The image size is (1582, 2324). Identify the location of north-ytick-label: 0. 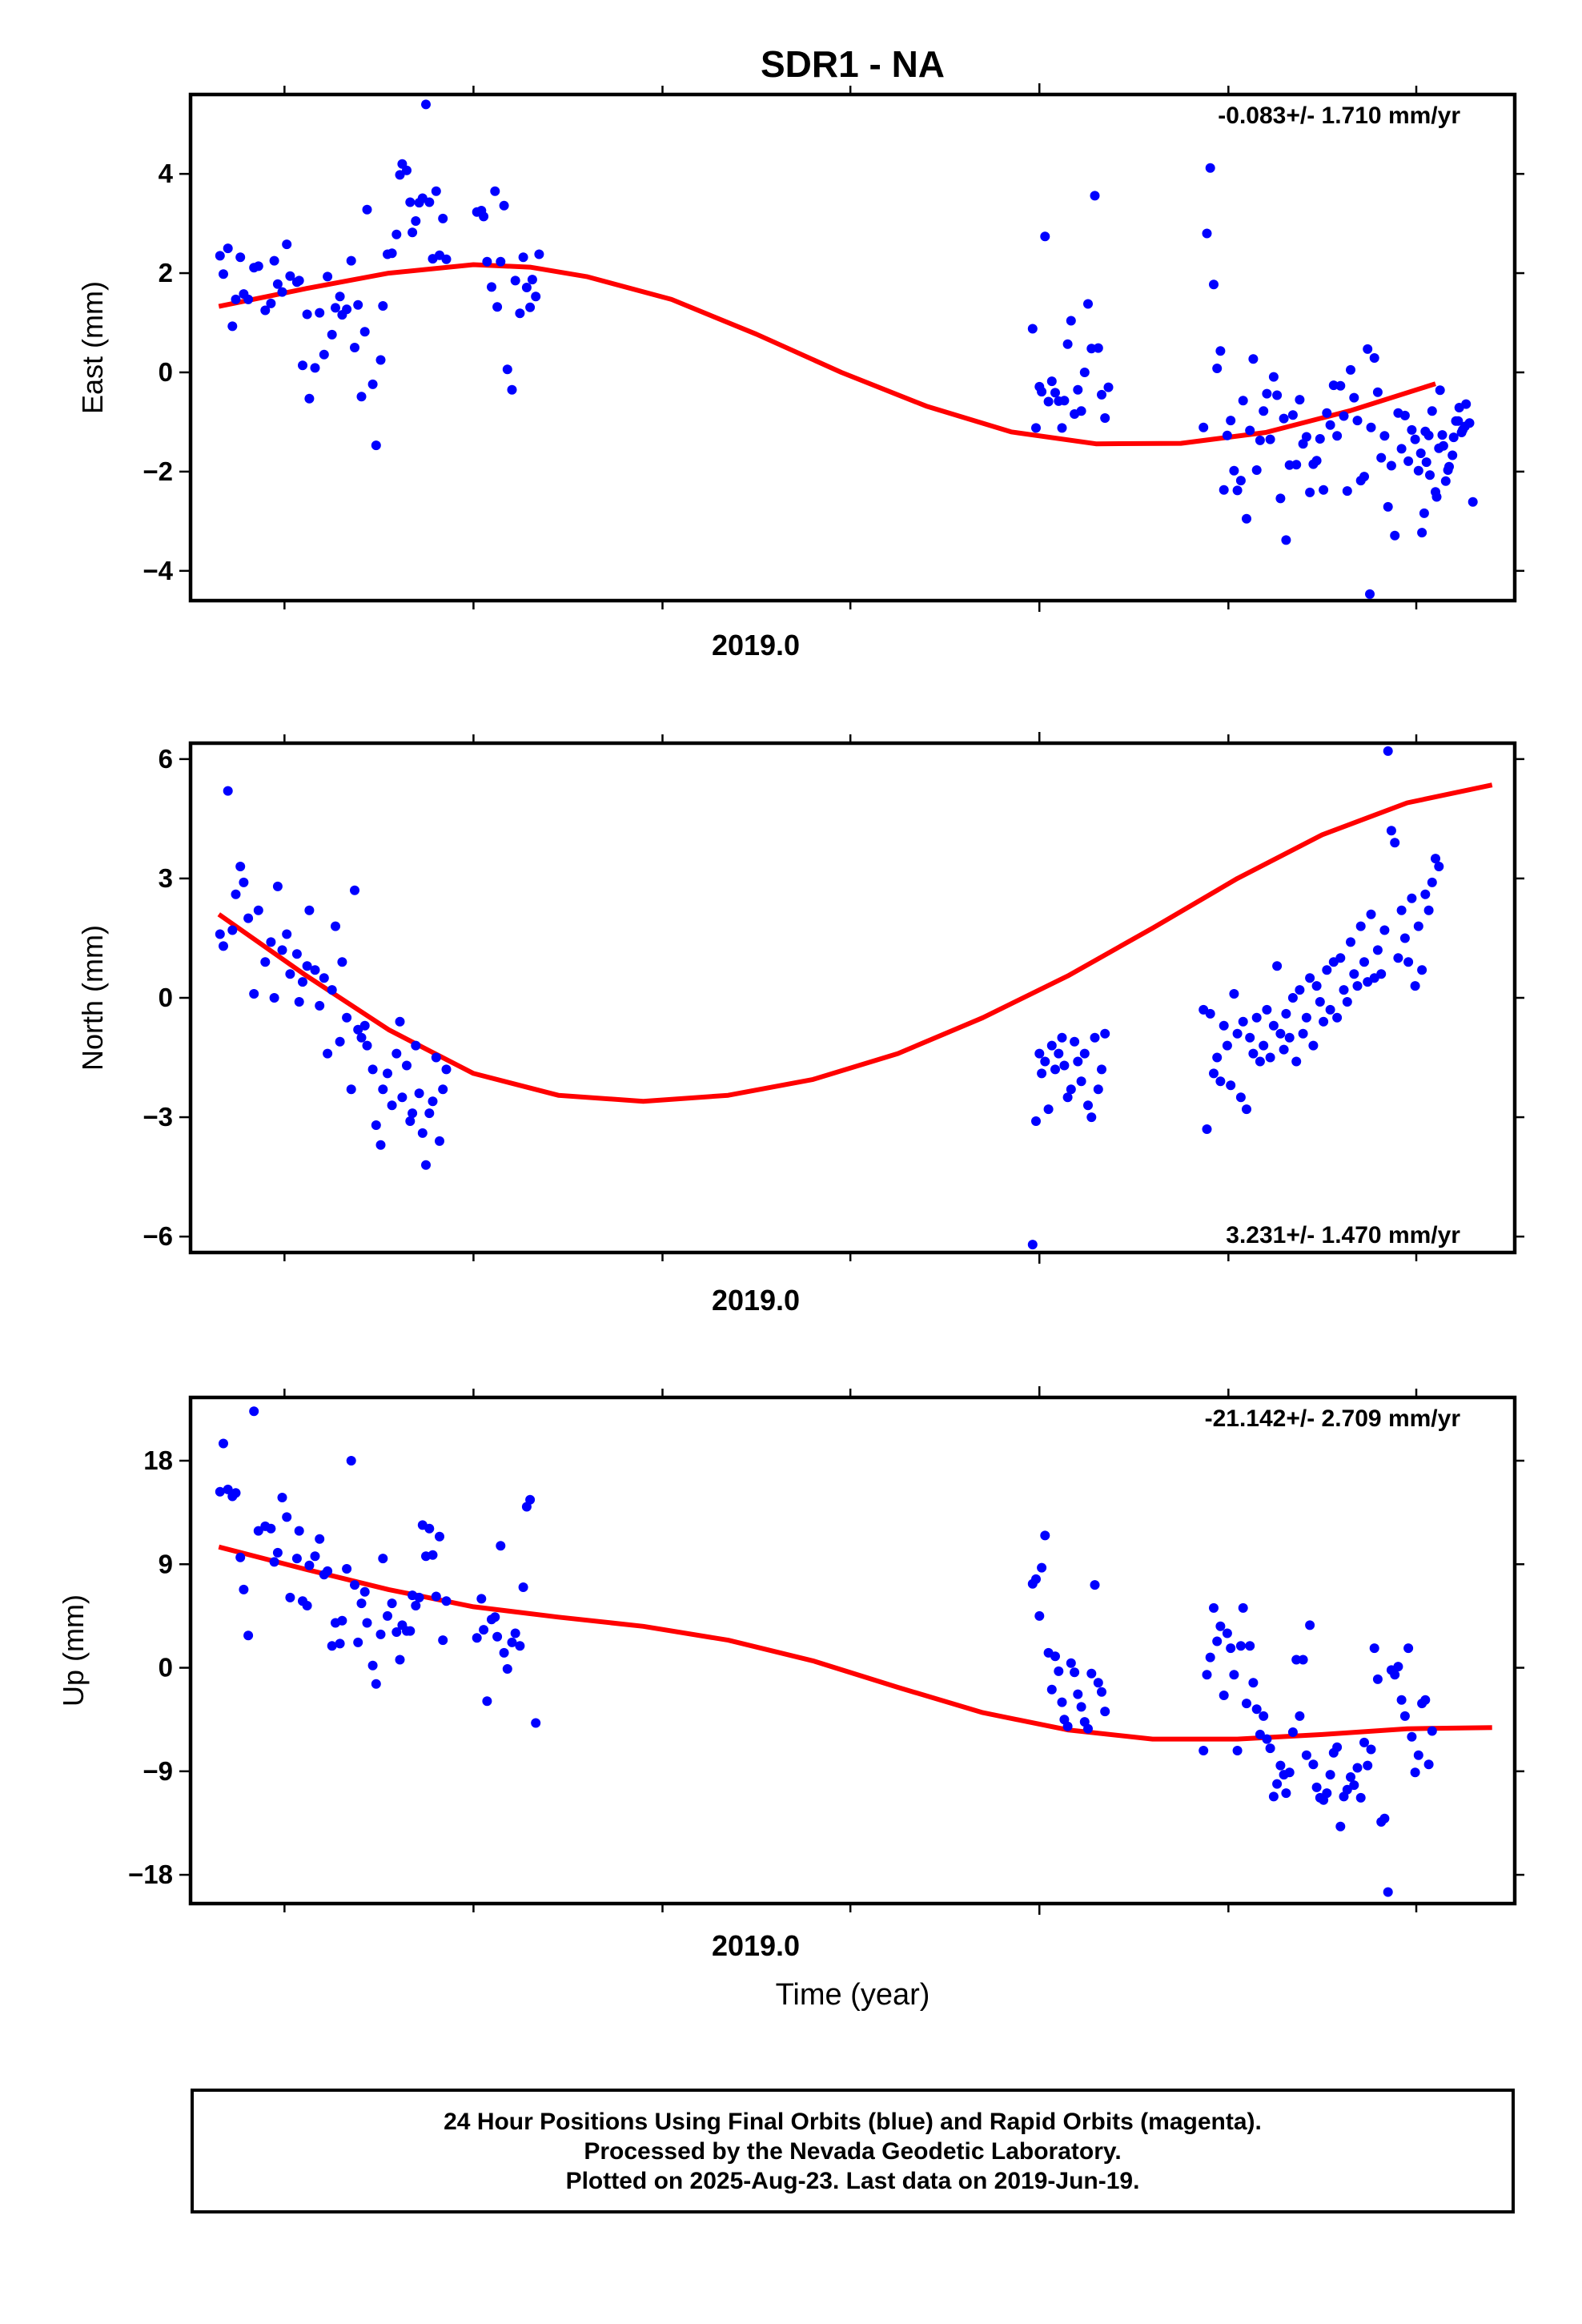
(166, 998).